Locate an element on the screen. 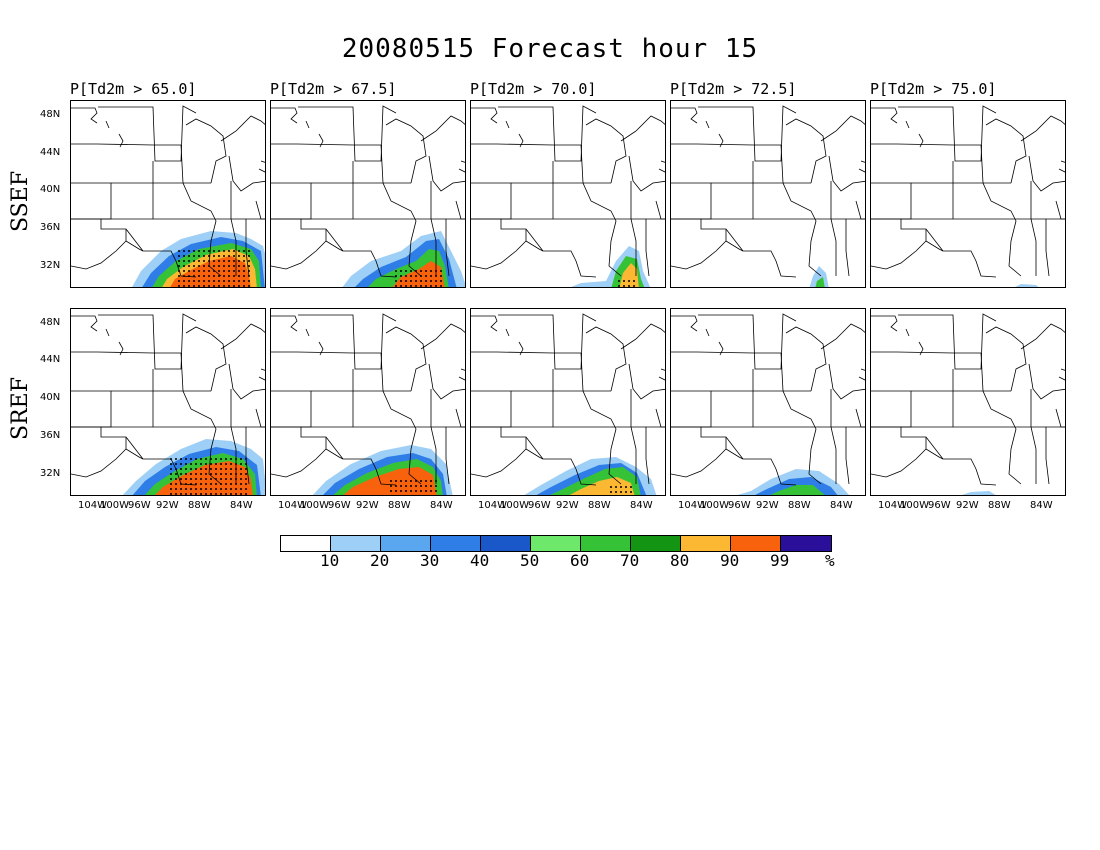  colorbar-label-8: 90 is located at coordinates (730, 560).